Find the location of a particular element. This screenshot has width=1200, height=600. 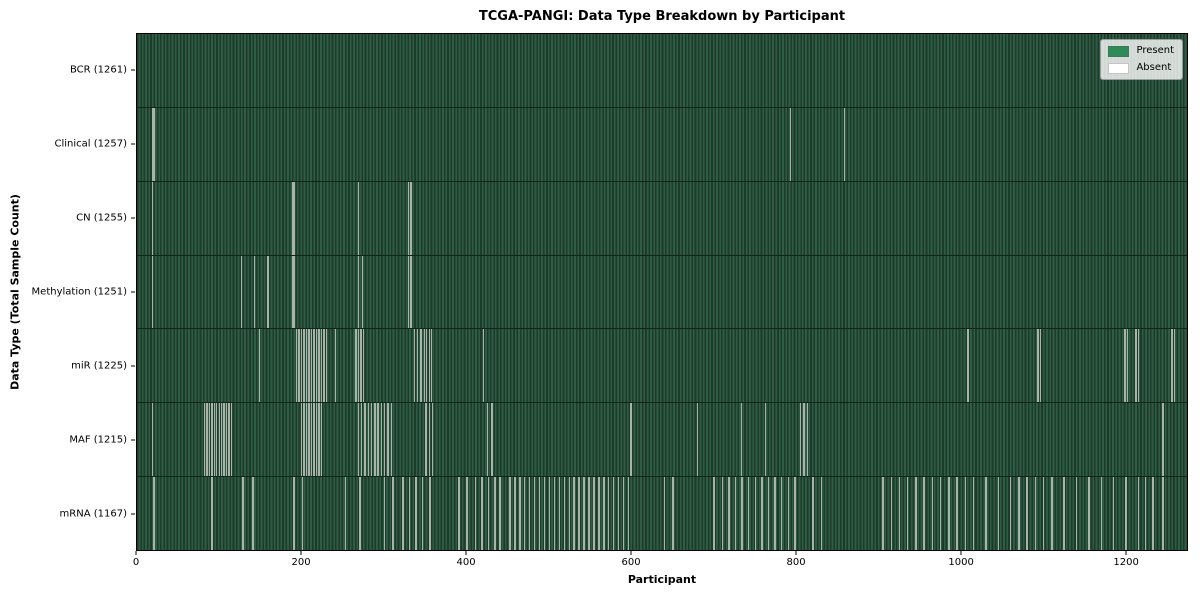

legend-entry-present: Present is located at coordinates (1141, 51).